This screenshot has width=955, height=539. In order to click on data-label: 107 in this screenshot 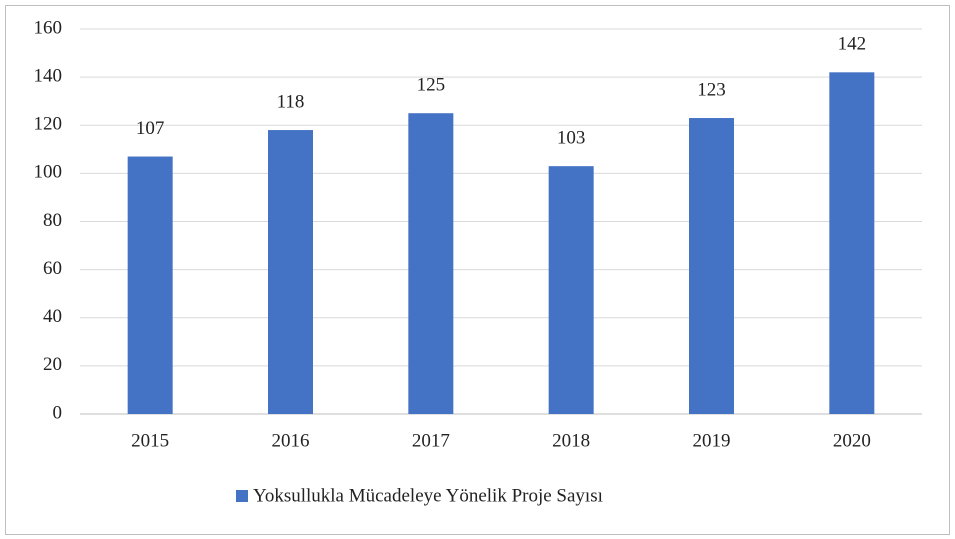, I will do `click(150, 128)`.